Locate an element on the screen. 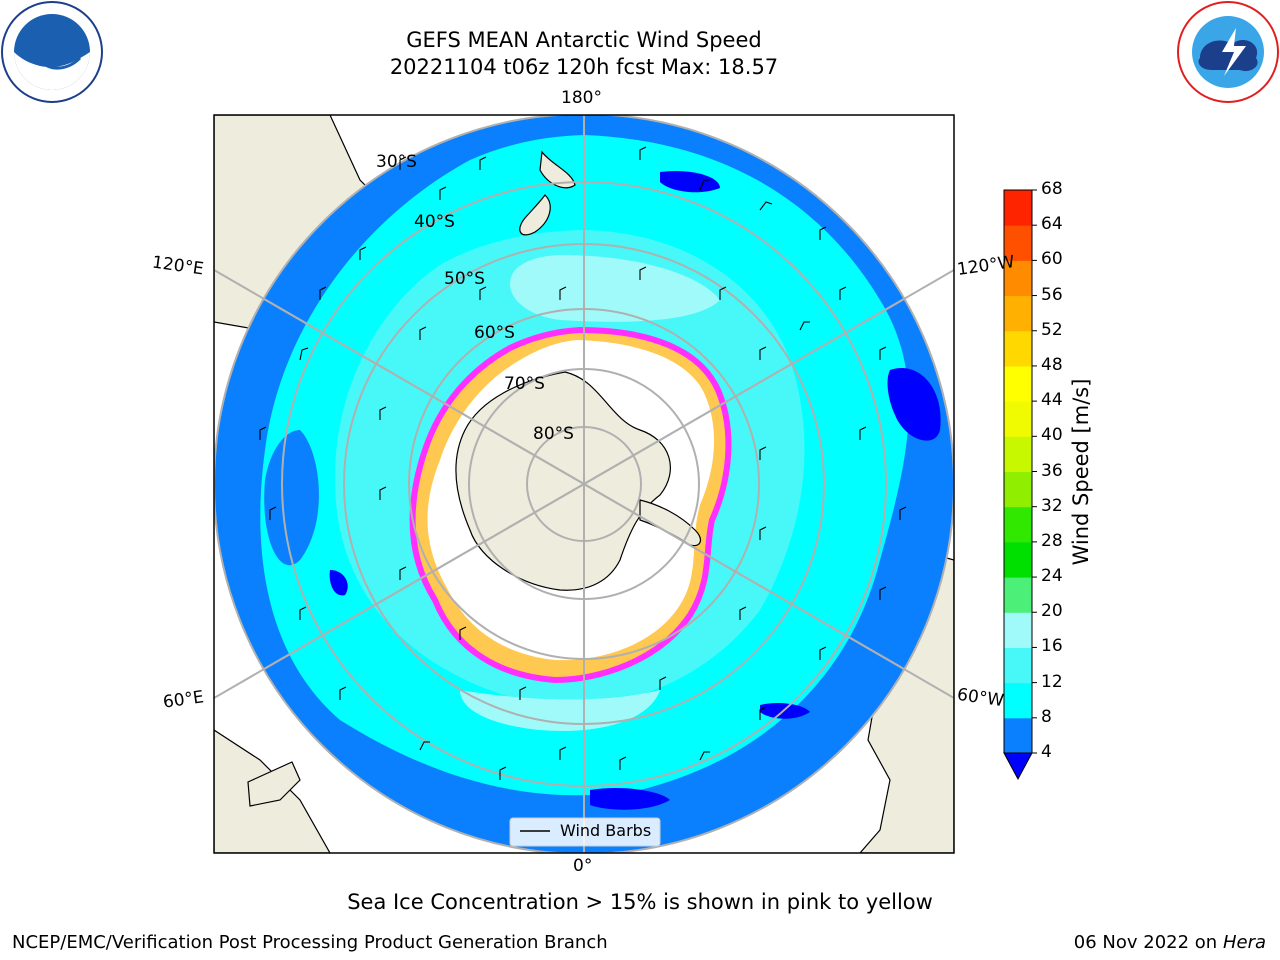  footer-date: 06 Nov 2022 on Hera is located at coordinates (1170, 942).